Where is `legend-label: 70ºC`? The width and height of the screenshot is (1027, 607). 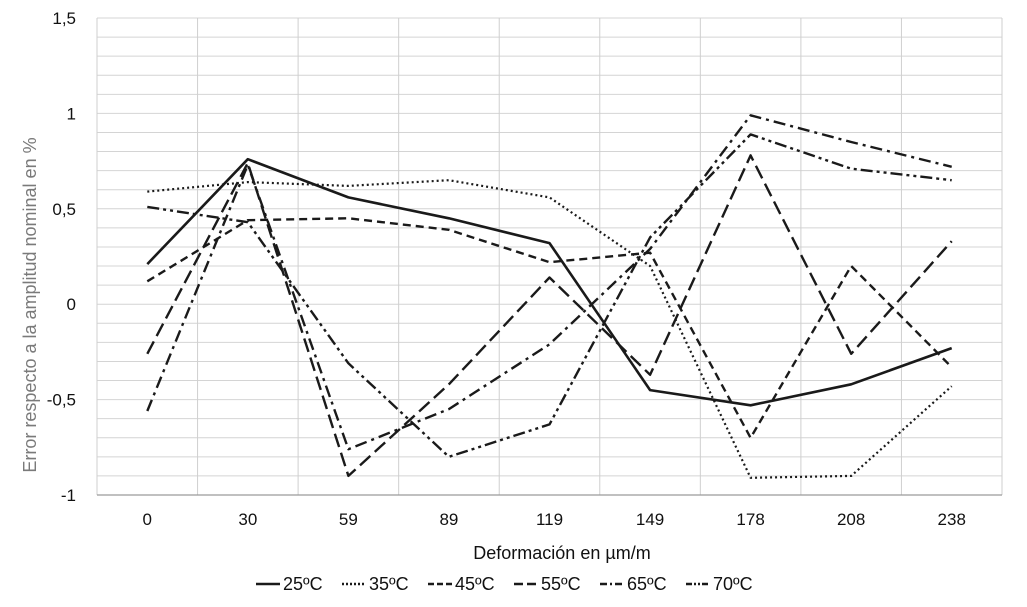
legend-label: 70ºC is located at coordinates (733, 584).